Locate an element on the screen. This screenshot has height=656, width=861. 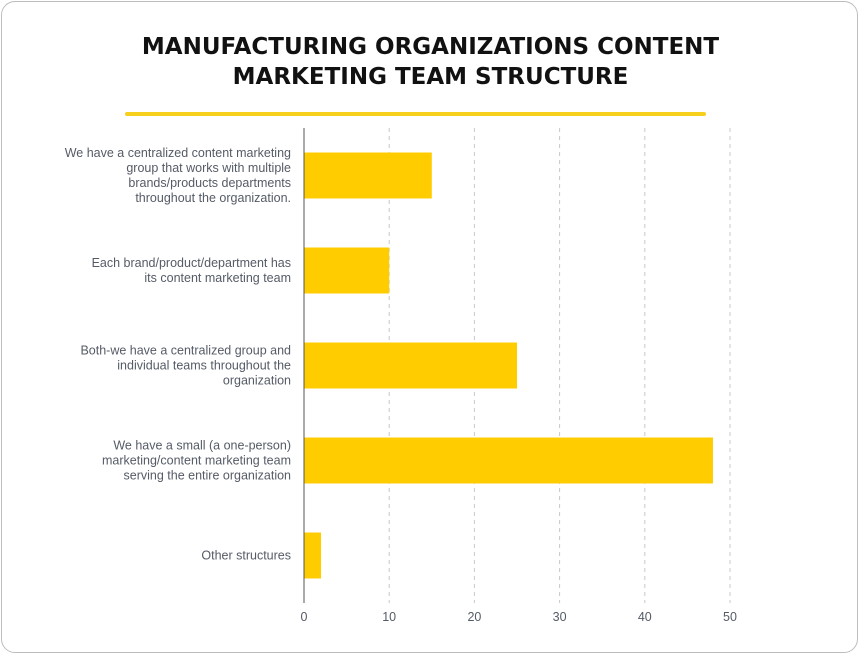
category-label: Other structures is located at coordinates (246, 556).